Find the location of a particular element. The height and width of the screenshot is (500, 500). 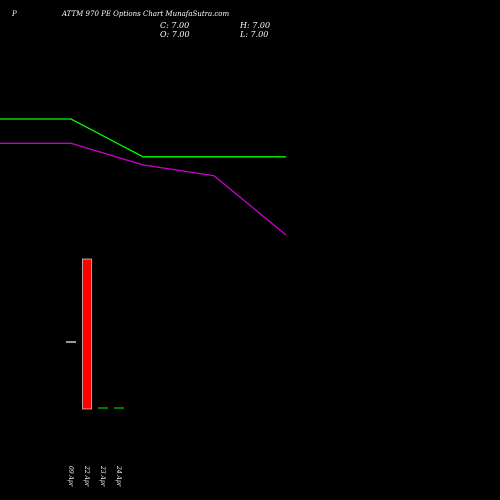

high-value: H: 7.00 is located at coordinates (255, 25).